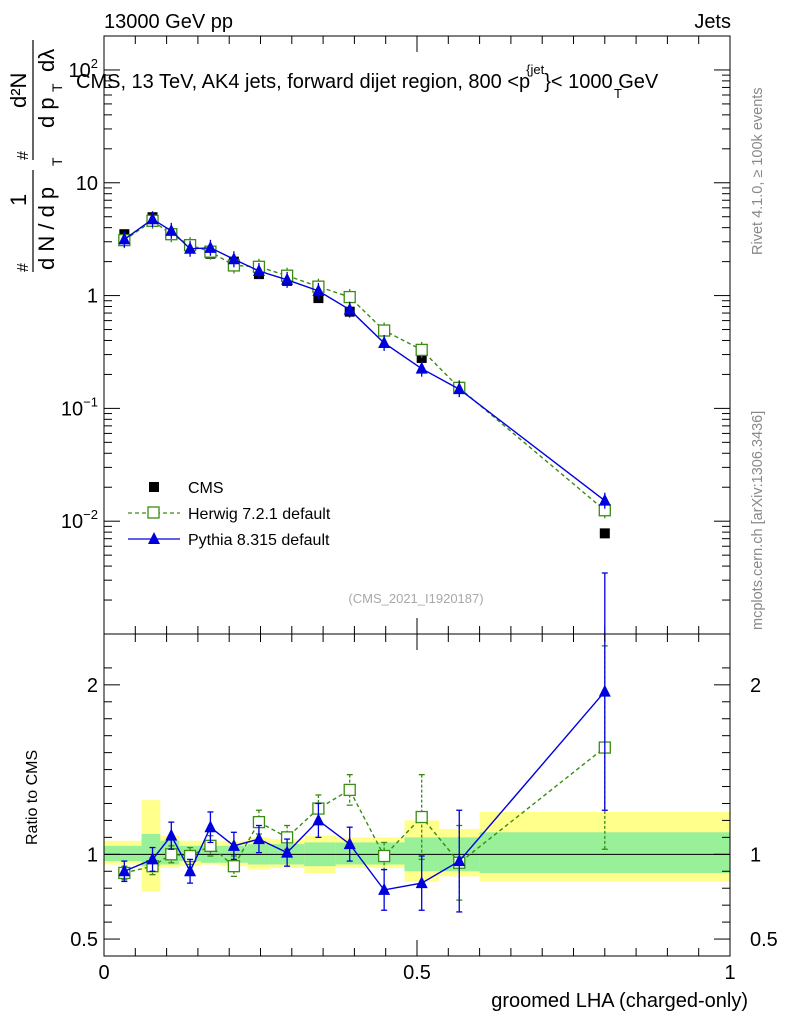 Image resolution: width=786 pixels, height=1024 pixels. Describe the element at coordinates (764, 940) in the screenshot. I see `ratio-y-tick-label-right: 0.5` at that location.